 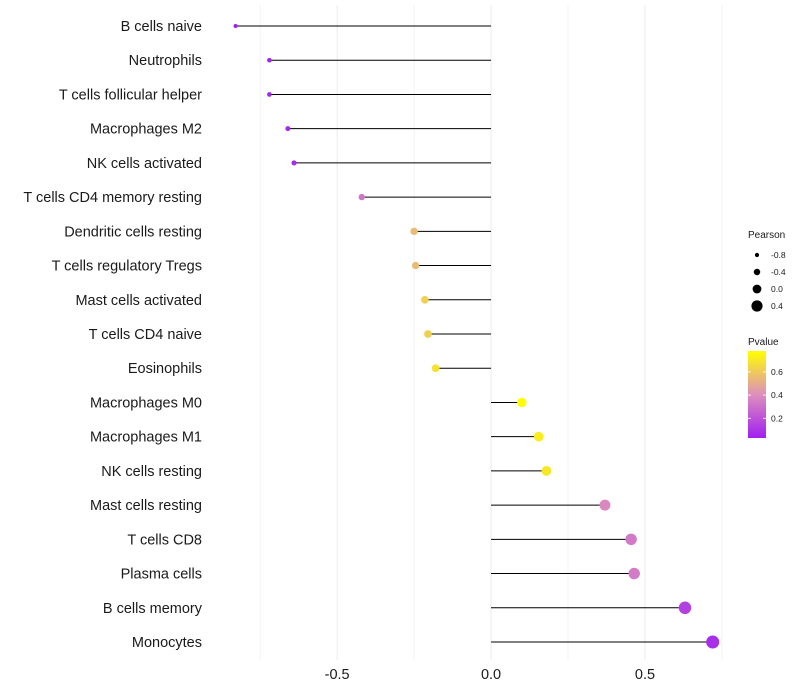 I want to click on category-label: T cells regulatory Tregs, so click(x=127, y=267).